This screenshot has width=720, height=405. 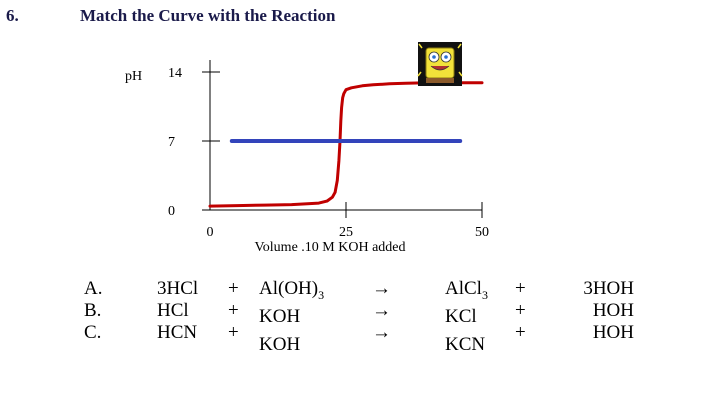 I want to click on reaction-b-plus2: +, so click(x=520, y=310).